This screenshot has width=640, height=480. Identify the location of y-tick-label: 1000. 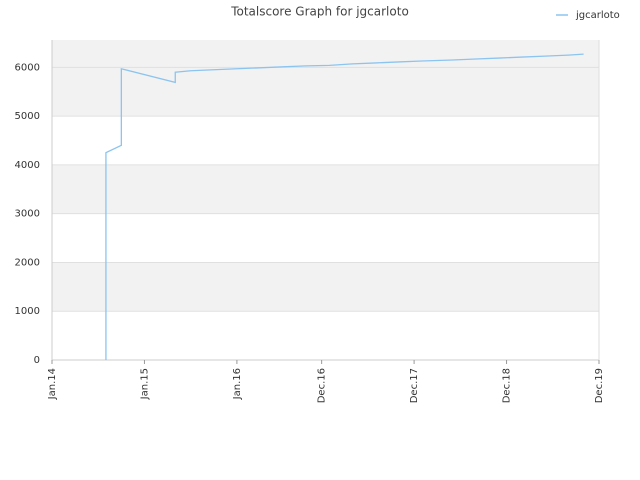
(27, 311).